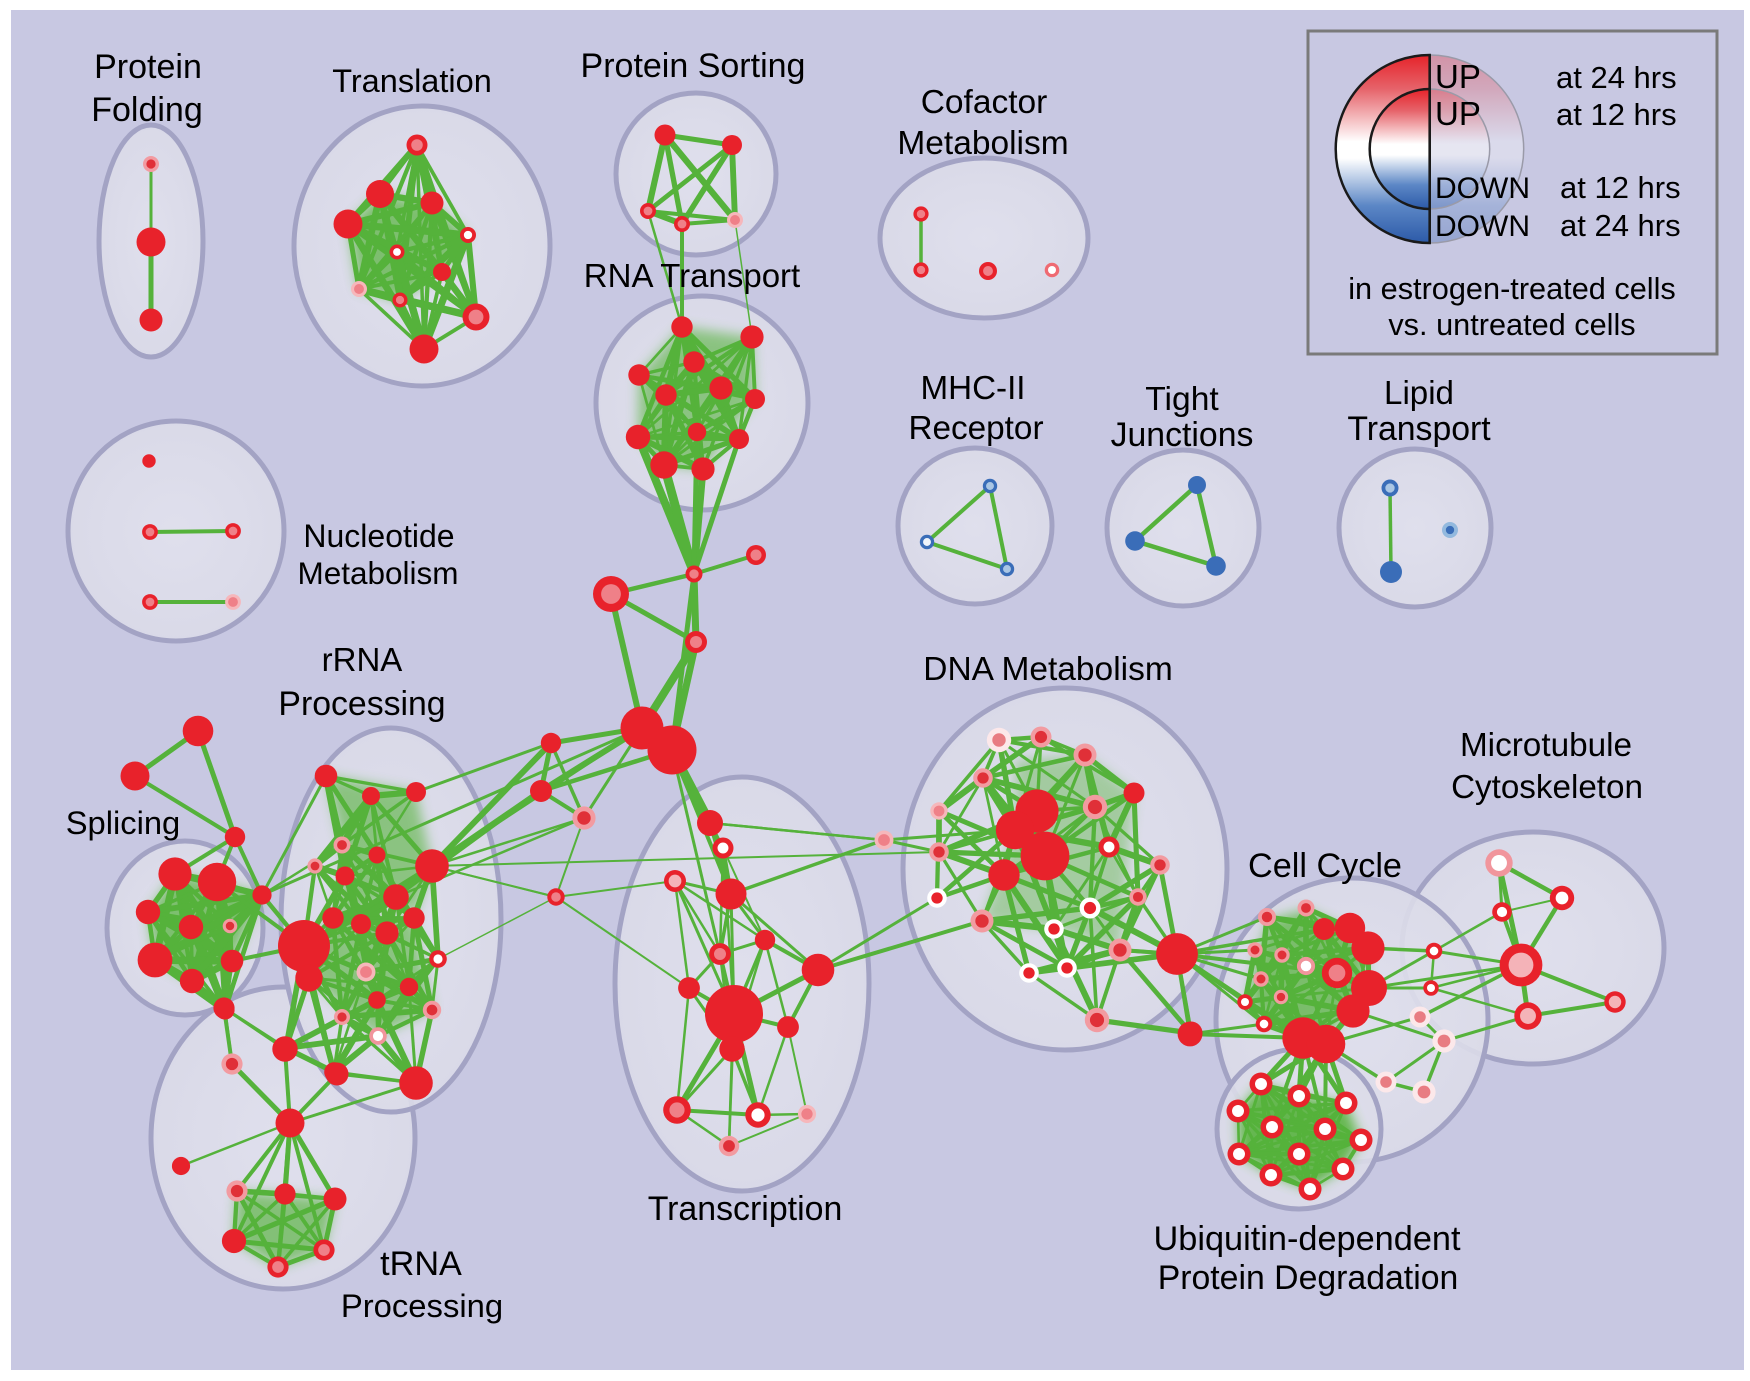 This screenshot has width=1750, height=1381. What do you see at coordinates (1547, 787) in the screenshot?
I see `svg-text: Cytoskeleton` at bounding box center [1547, 787].